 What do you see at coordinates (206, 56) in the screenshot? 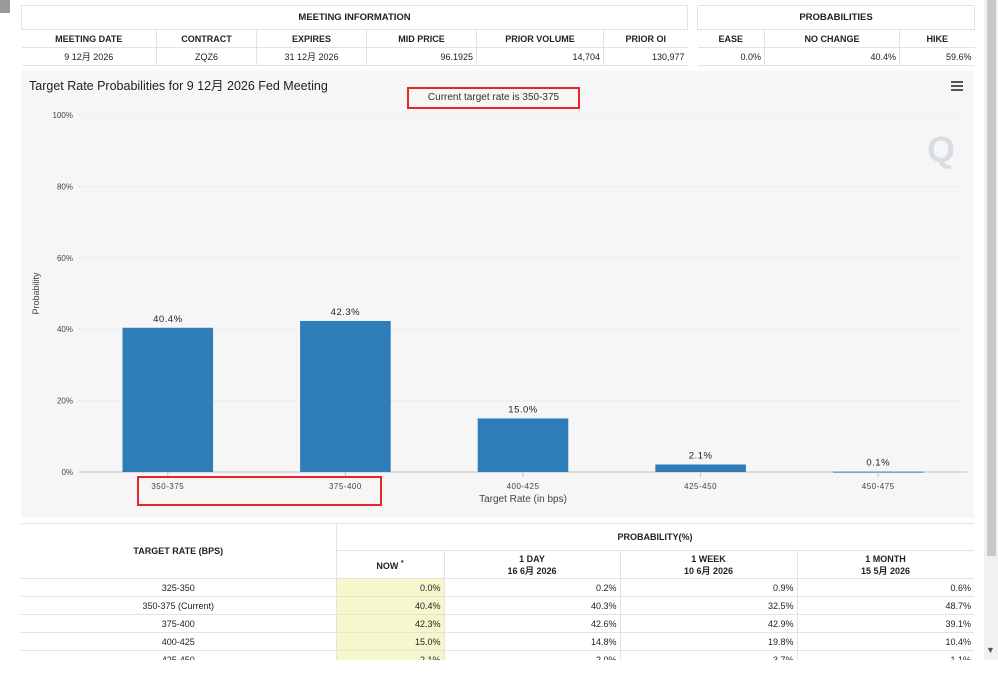
I see `contract-value: ZQZ6` at bounding box center [206, 56].